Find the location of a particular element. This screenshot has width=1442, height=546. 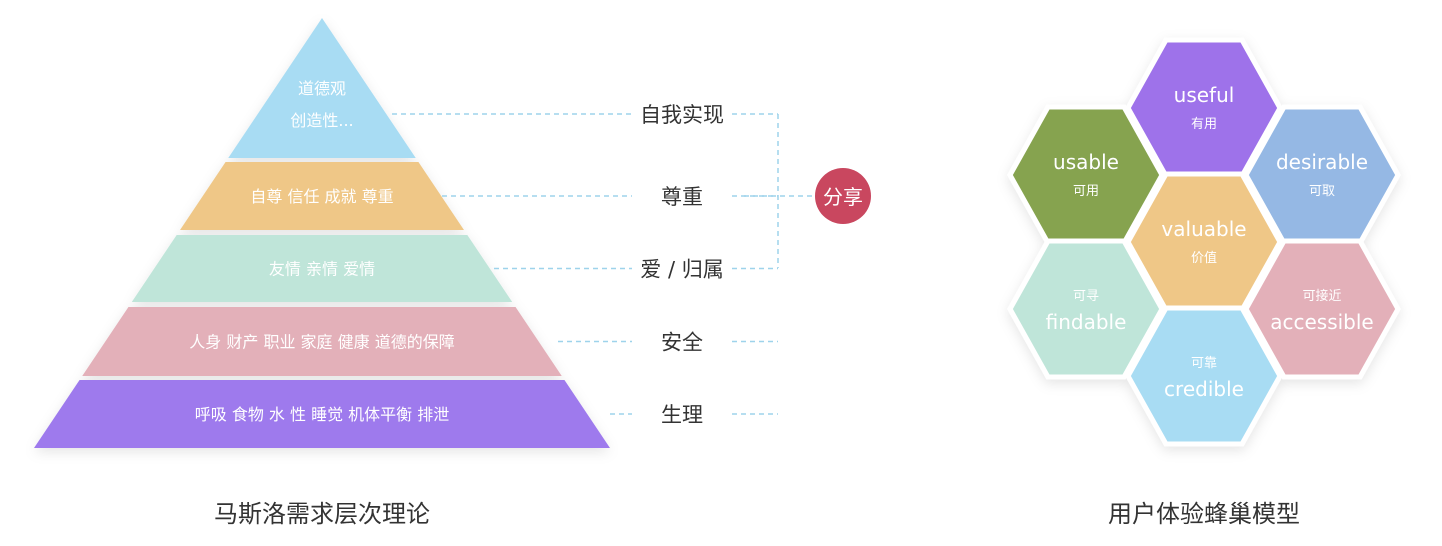

need-label: 自我实现 is located at coordinates (682, 115).